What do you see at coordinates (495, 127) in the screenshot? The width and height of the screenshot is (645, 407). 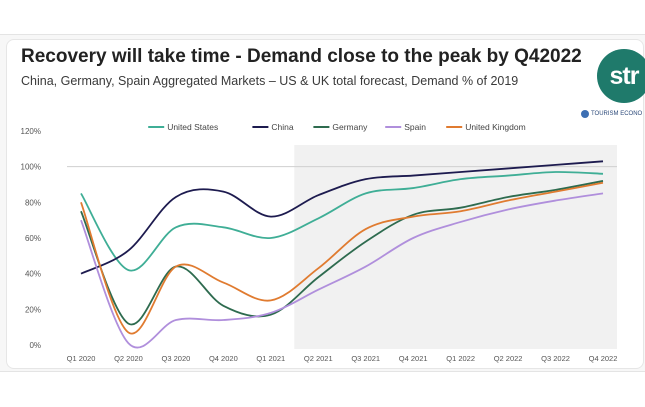 I see `legend-label-united-kingdom: United Kingdom` at bounding box center [495, 127].